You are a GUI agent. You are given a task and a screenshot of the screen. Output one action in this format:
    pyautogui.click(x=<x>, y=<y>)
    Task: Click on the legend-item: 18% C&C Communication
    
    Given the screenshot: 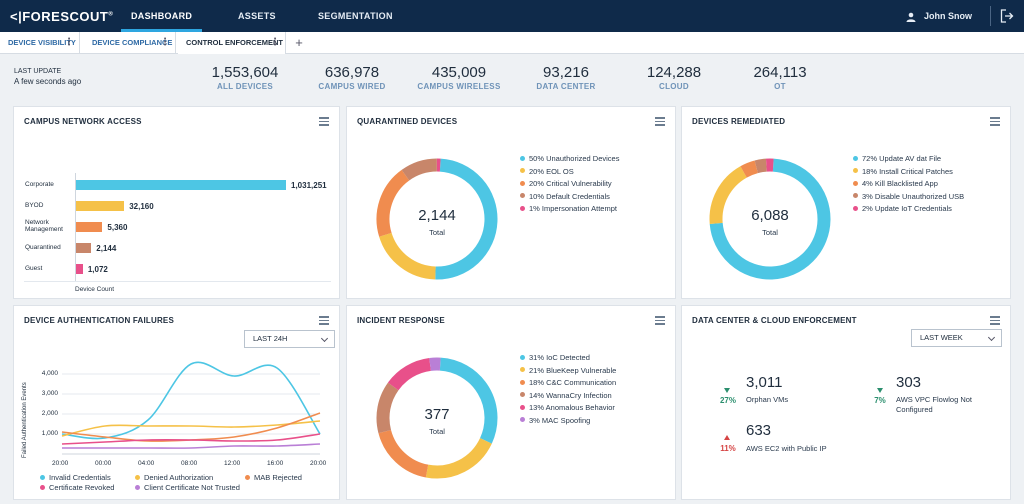 What is the action you would take?
    pyautogui.click(x=568, y=383)
    